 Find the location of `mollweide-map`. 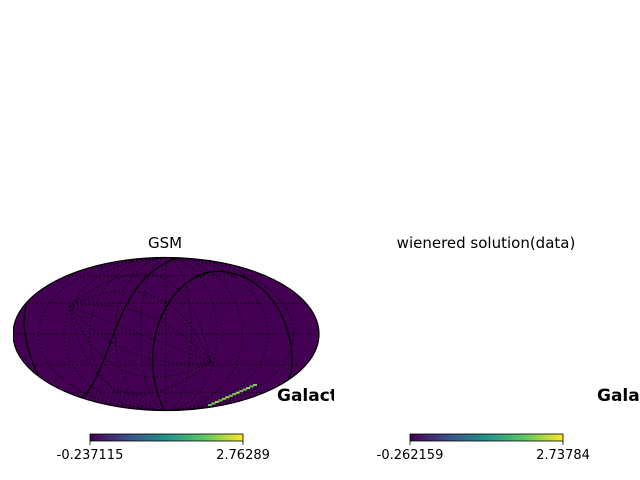

mollweide-map is located at coordinates (486, 439).